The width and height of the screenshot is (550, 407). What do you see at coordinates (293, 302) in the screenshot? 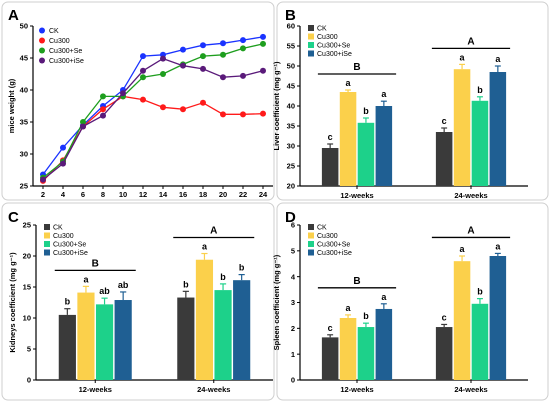
I see `y-tick-label: 3` at bounding box center [293, 302].